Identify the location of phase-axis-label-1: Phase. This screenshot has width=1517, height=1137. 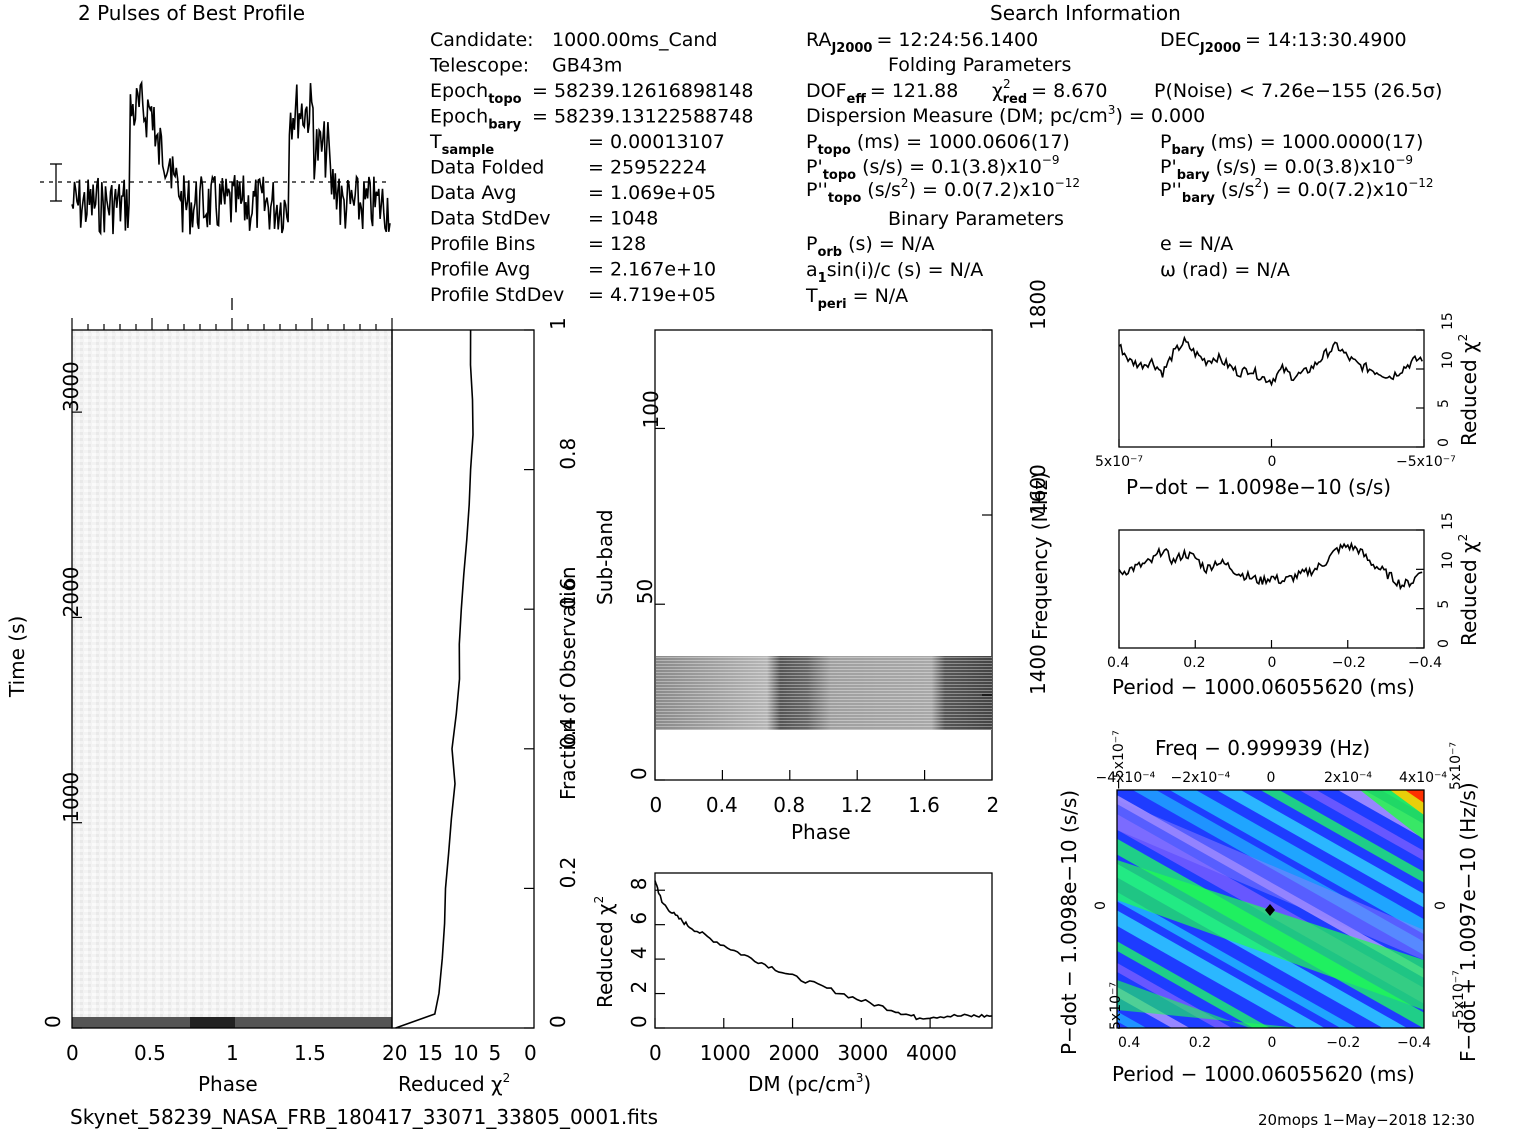
(228, 1084).